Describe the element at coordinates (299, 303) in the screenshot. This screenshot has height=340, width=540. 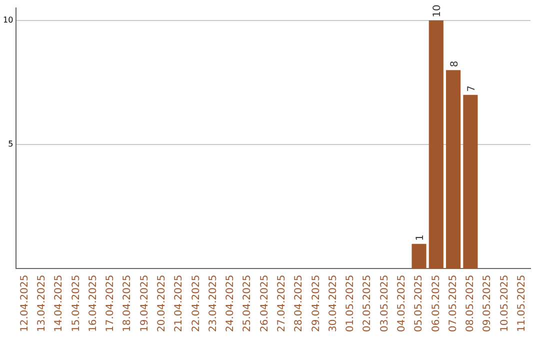
I see `x-tick-label: 28.04.2025` at that location.